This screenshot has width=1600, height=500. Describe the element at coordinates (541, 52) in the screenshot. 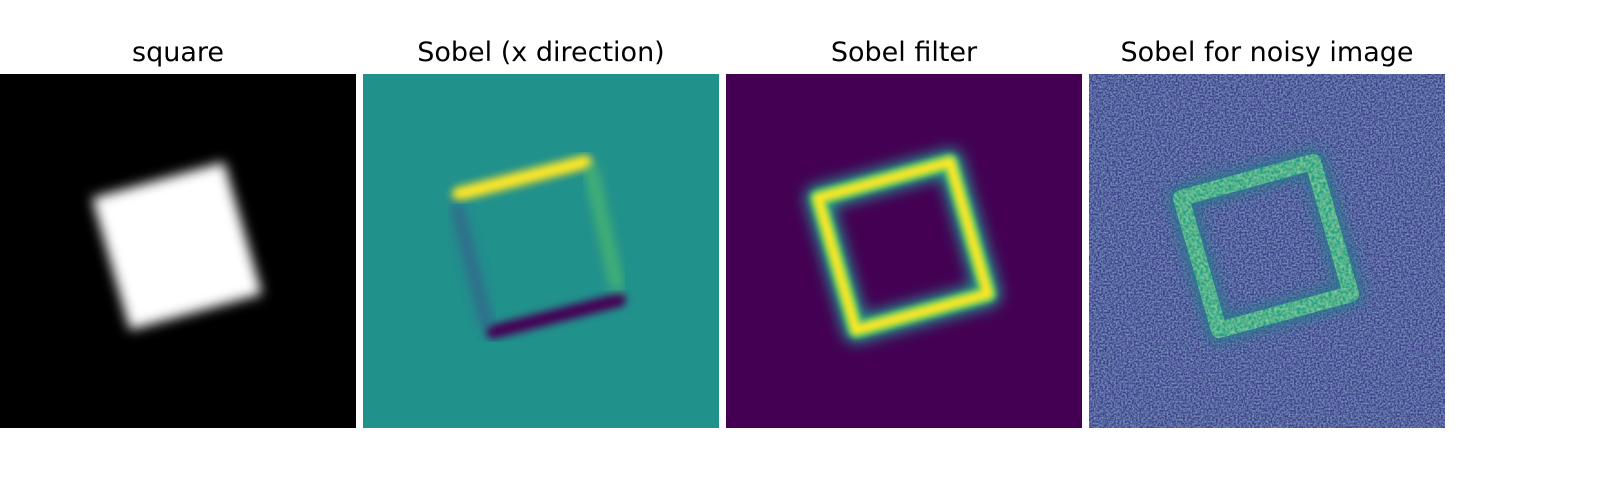

I see `panel-title-sobel-x: Sobel (x direction)` at that location.